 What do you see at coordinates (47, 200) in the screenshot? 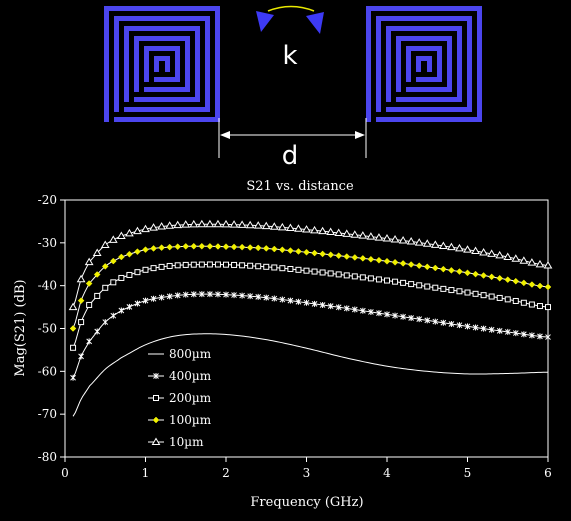
I see `y-tick-label: -20` at bounding box center [47, 200].